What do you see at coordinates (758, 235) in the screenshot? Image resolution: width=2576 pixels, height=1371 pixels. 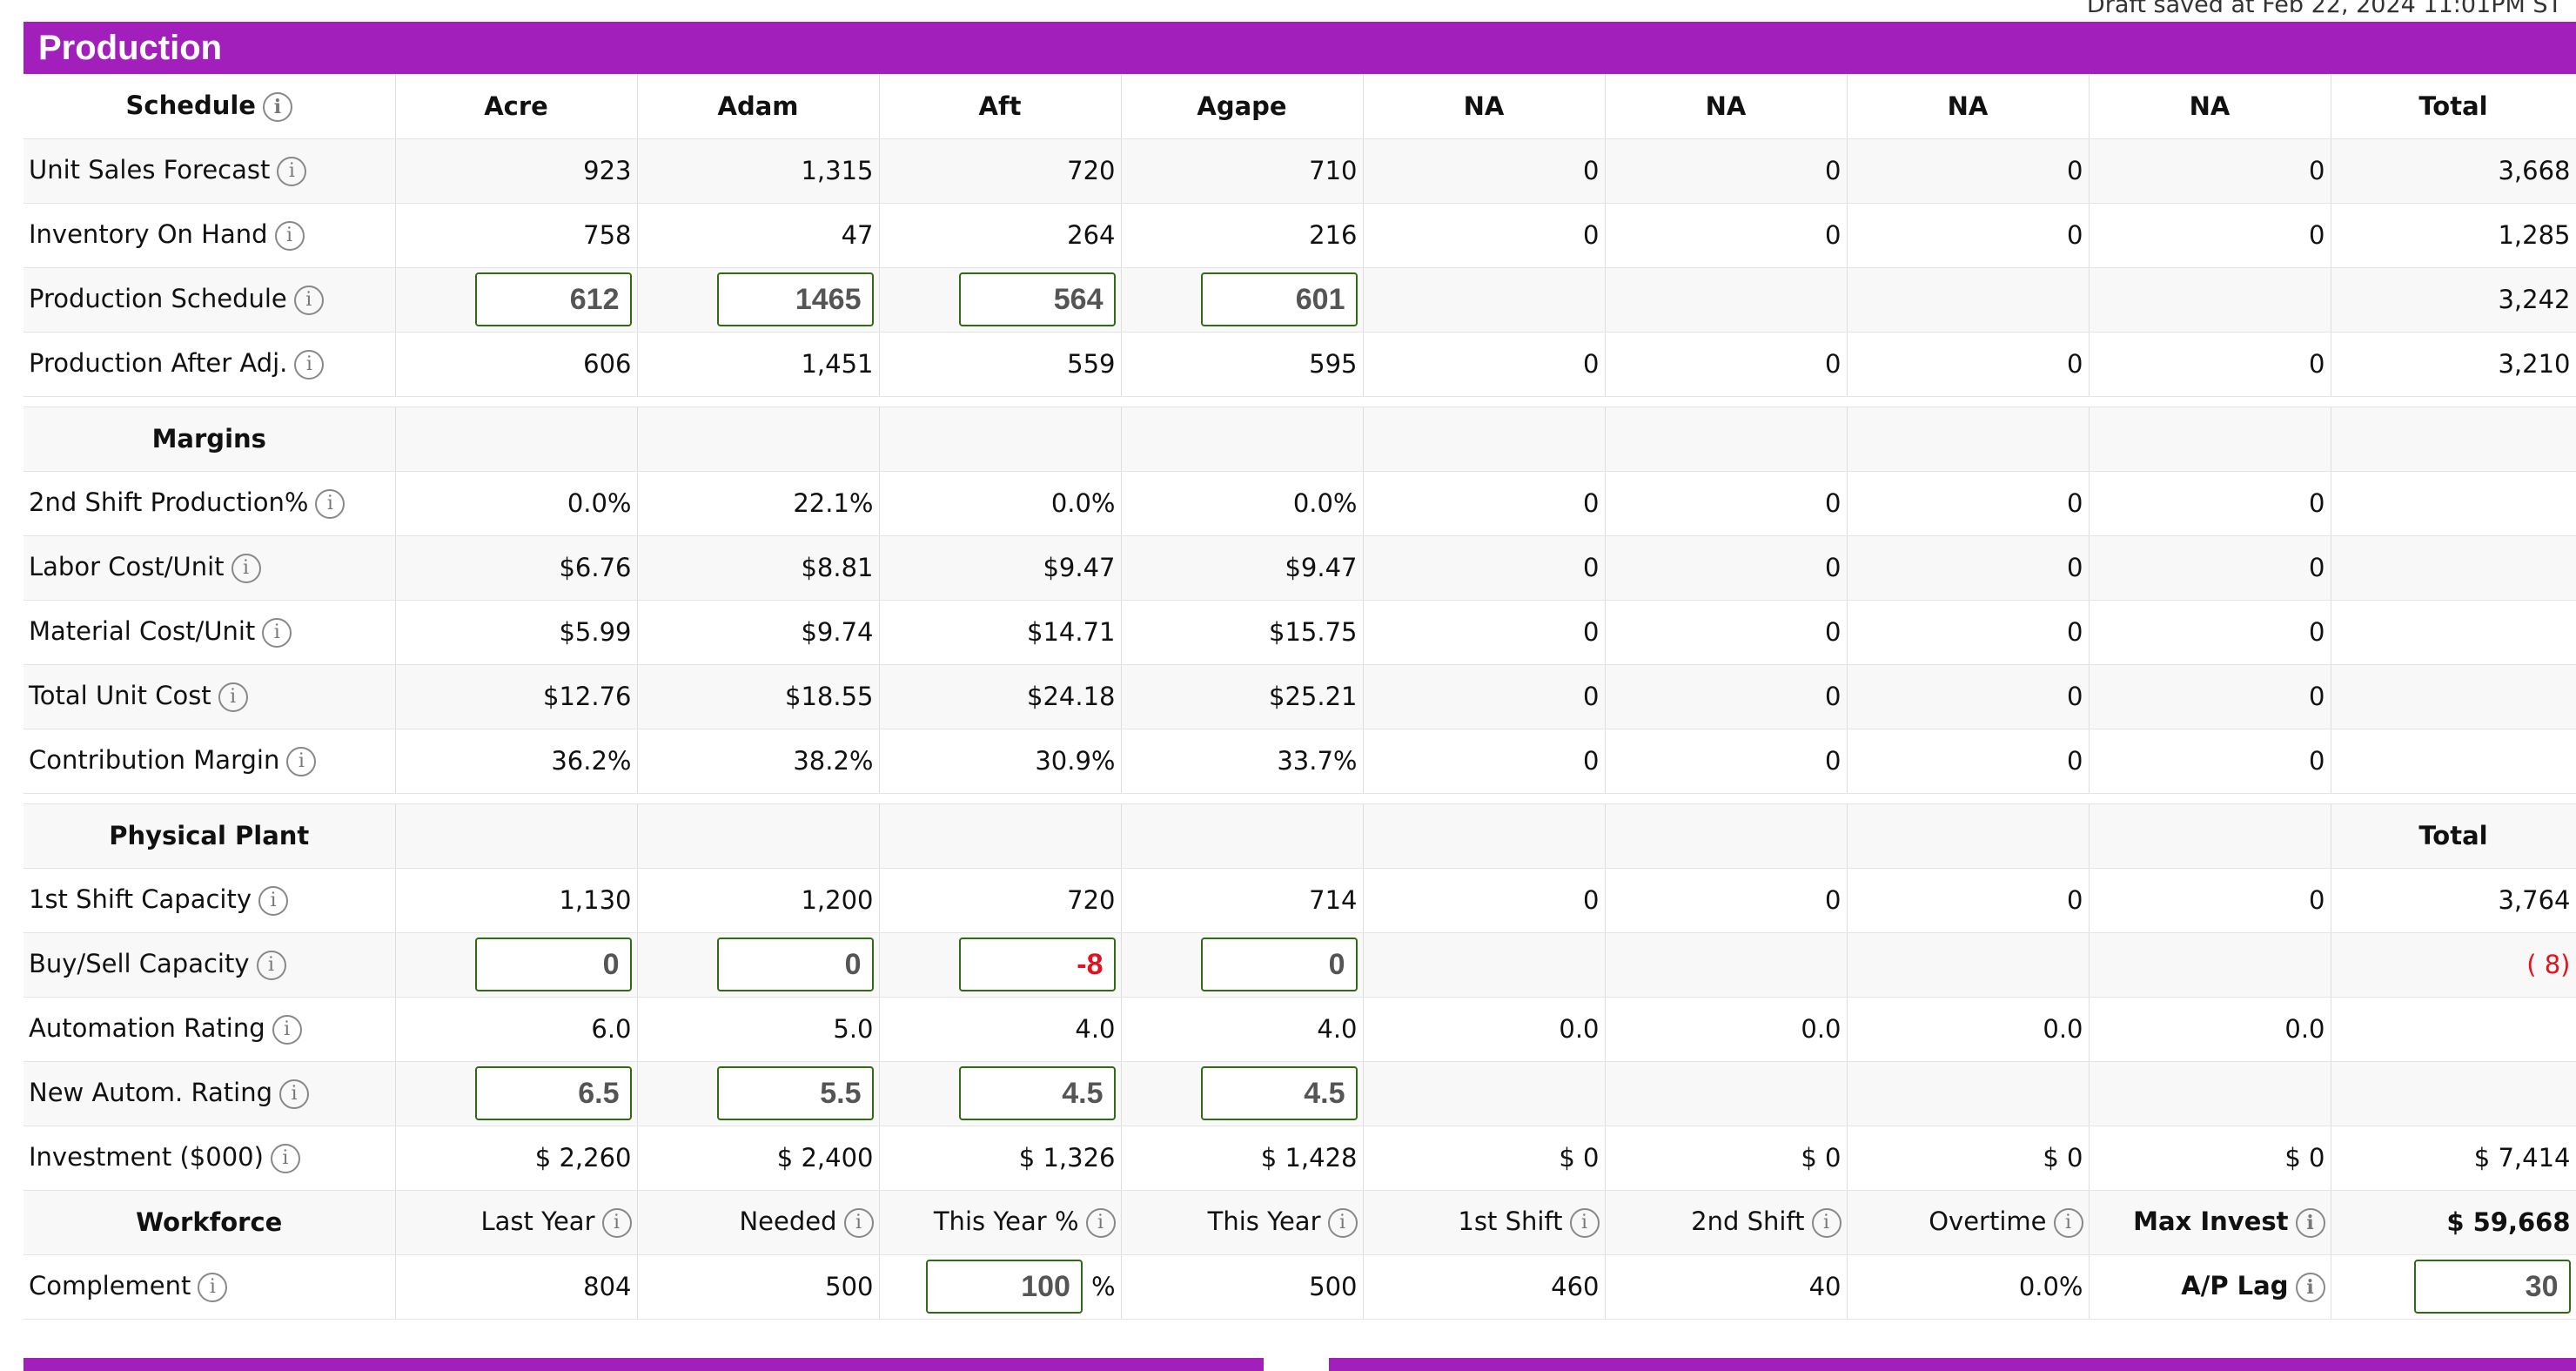 I see `cell: 47` at bounding box center [758, 235].